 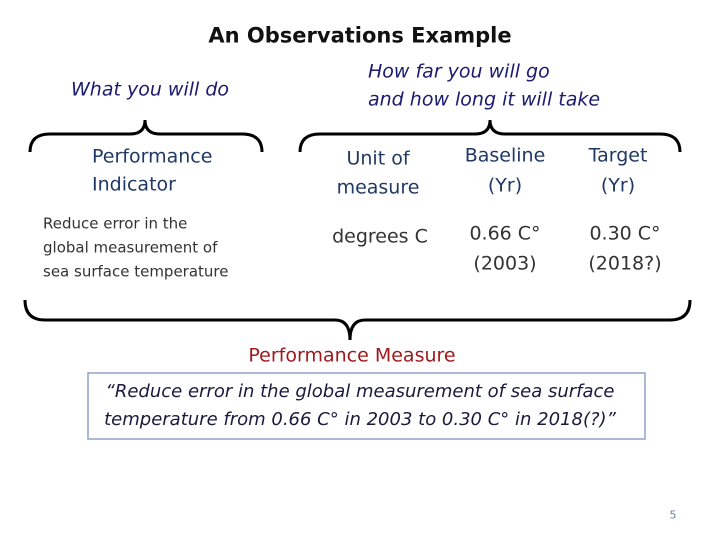 What do you see at coordinates (490, 136) in the screenshot?
I see `right-brace` at bounding box center [490, 136].